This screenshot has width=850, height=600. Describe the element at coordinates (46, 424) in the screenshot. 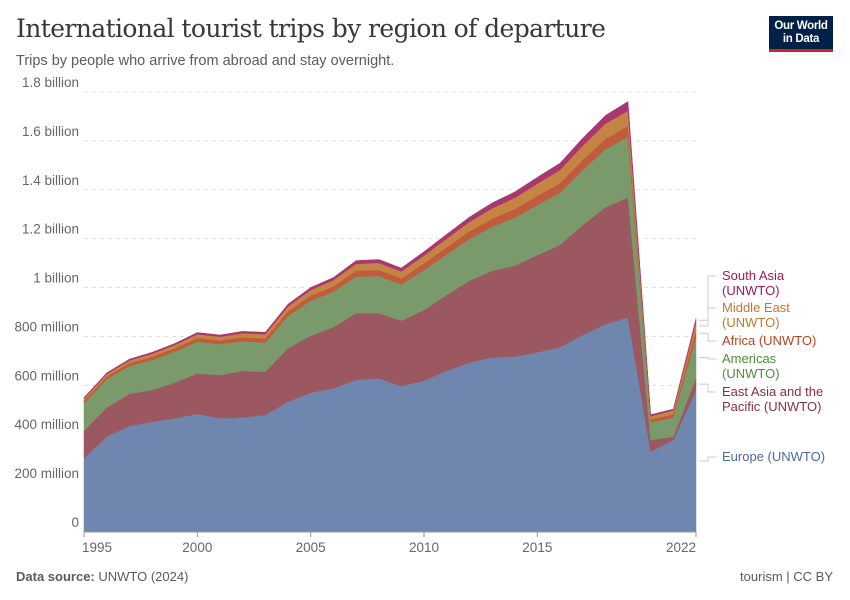

I see `y-tick-label: 400 million` at that location.